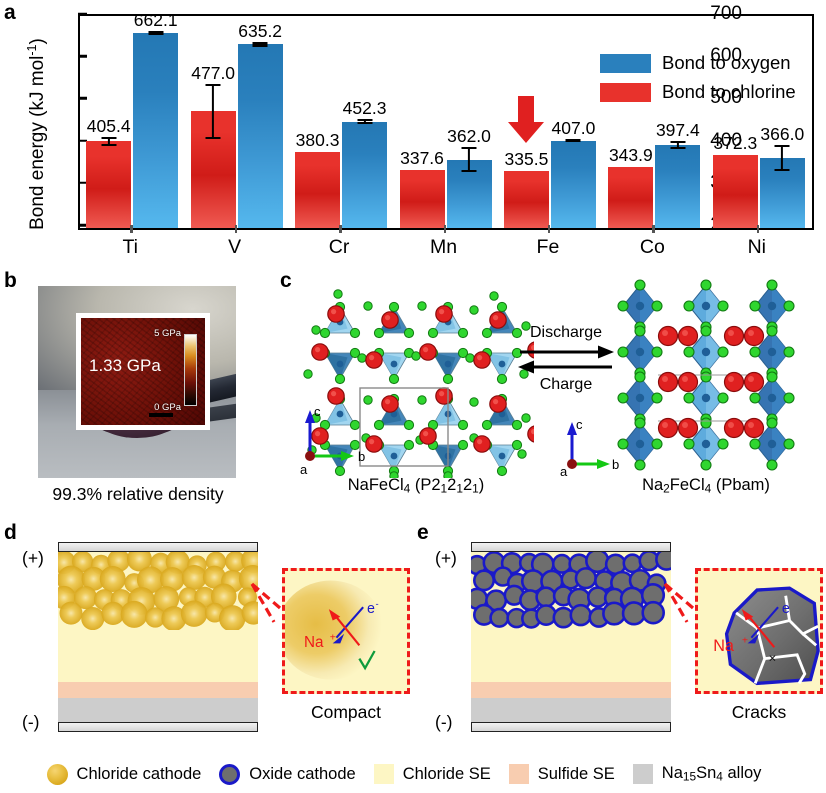 The image size is (826, 793). I want to click on nafecl4-sg-open: (P2, so click(425, 485).